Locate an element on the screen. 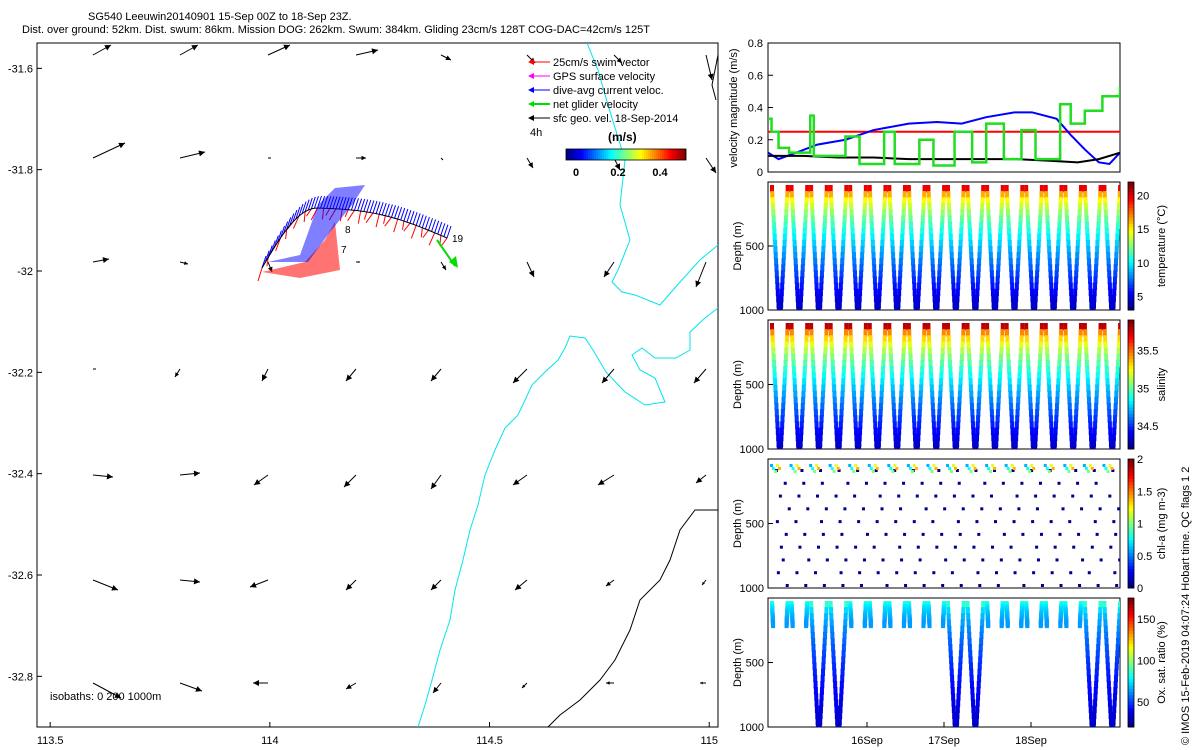  colorbar-label: Ox. sat. ratio (%) is located at coordinates (1162, 662).